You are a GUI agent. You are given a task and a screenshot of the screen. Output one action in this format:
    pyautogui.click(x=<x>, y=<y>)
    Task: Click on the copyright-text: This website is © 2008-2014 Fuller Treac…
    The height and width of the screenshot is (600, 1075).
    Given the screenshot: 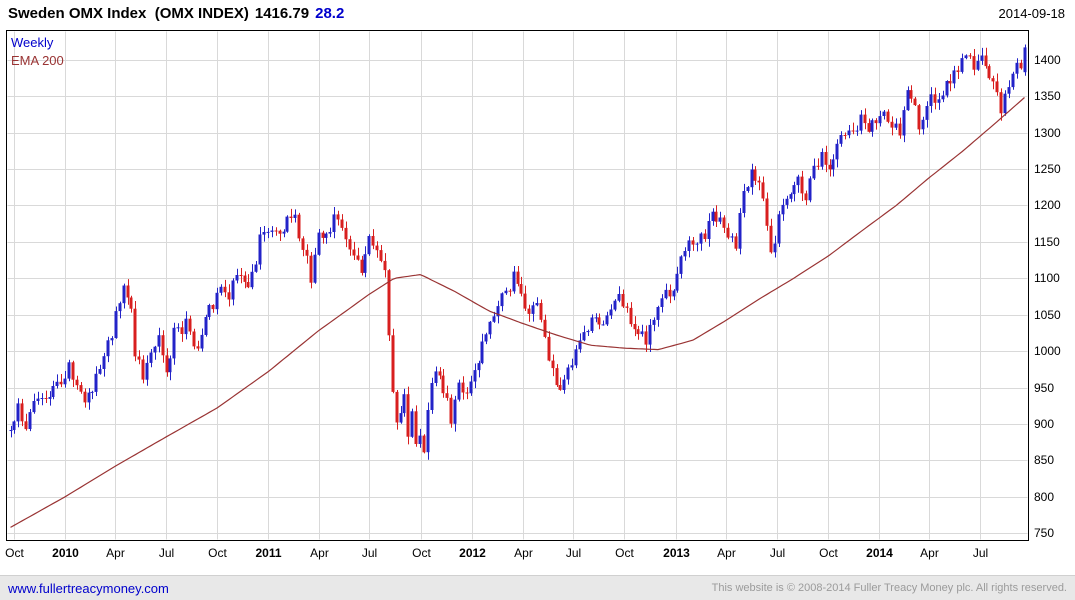 What is the action you would take?
    pyautogui.click(x=889, y=588)
    